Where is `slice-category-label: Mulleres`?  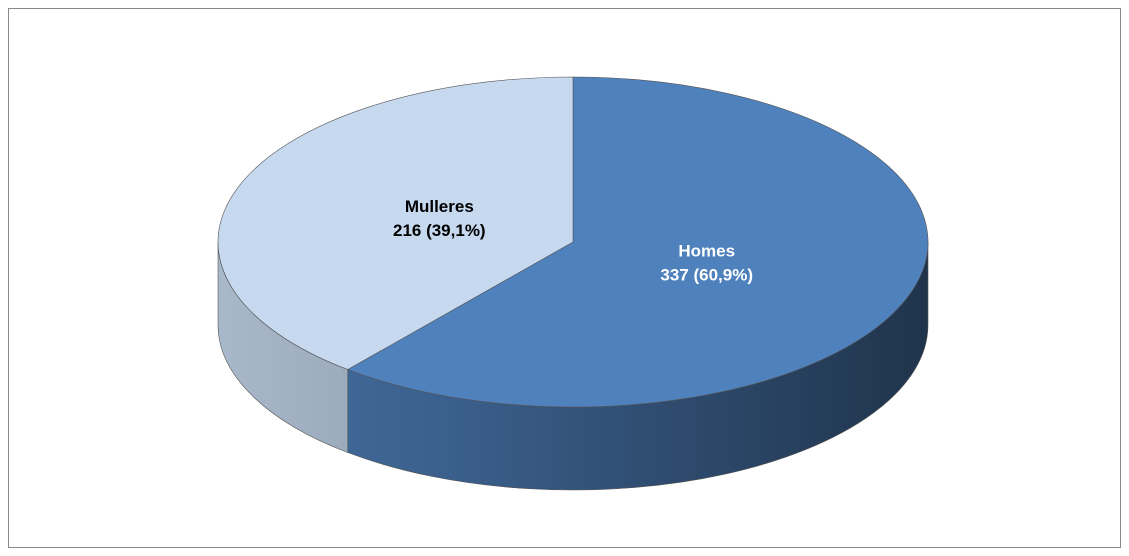
slice-category-label: Mulleres is located at coordinates (439, 206).